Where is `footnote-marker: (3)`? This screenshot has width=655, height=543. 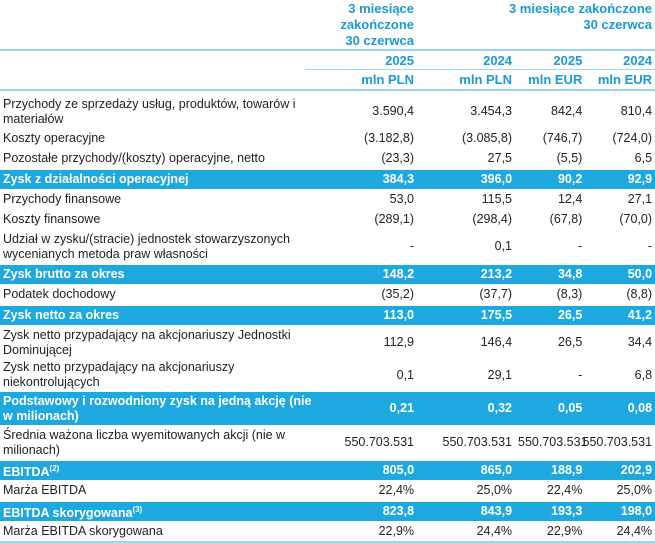
footnote-marker: (3) is located at coordinates (137, 510).